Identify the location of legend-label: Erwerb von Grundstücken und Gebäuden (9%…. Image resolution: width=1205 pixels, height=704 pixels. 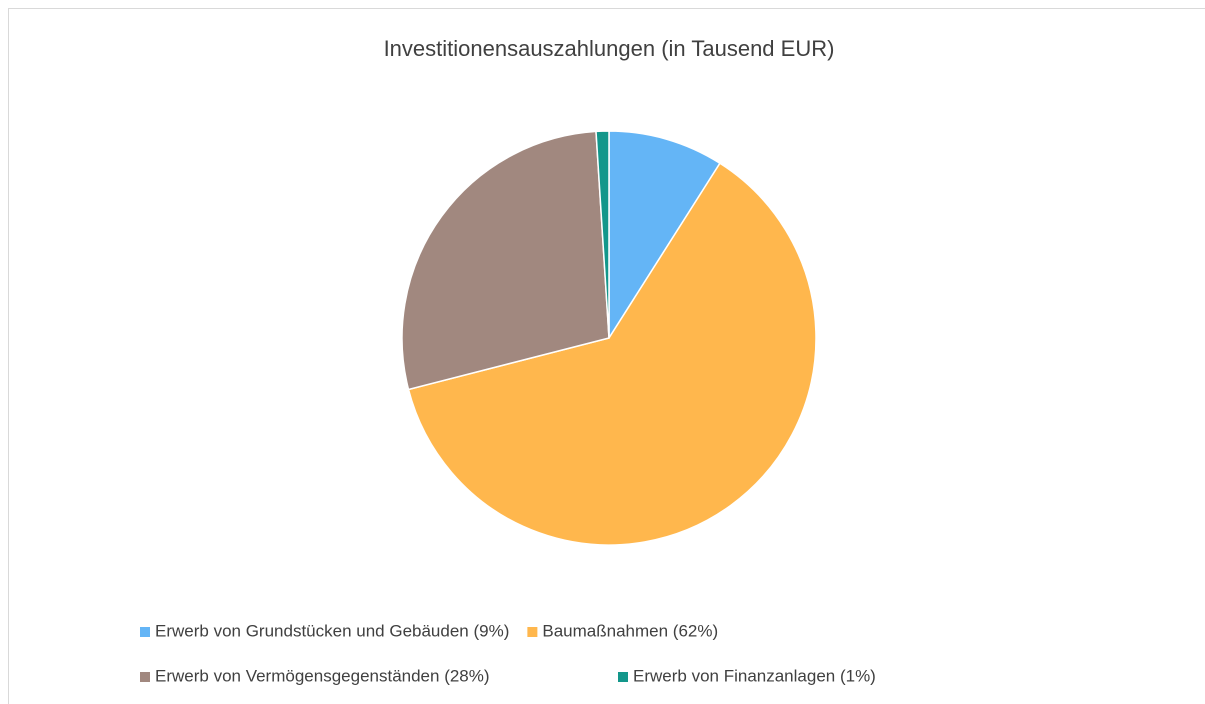
(332, 630).